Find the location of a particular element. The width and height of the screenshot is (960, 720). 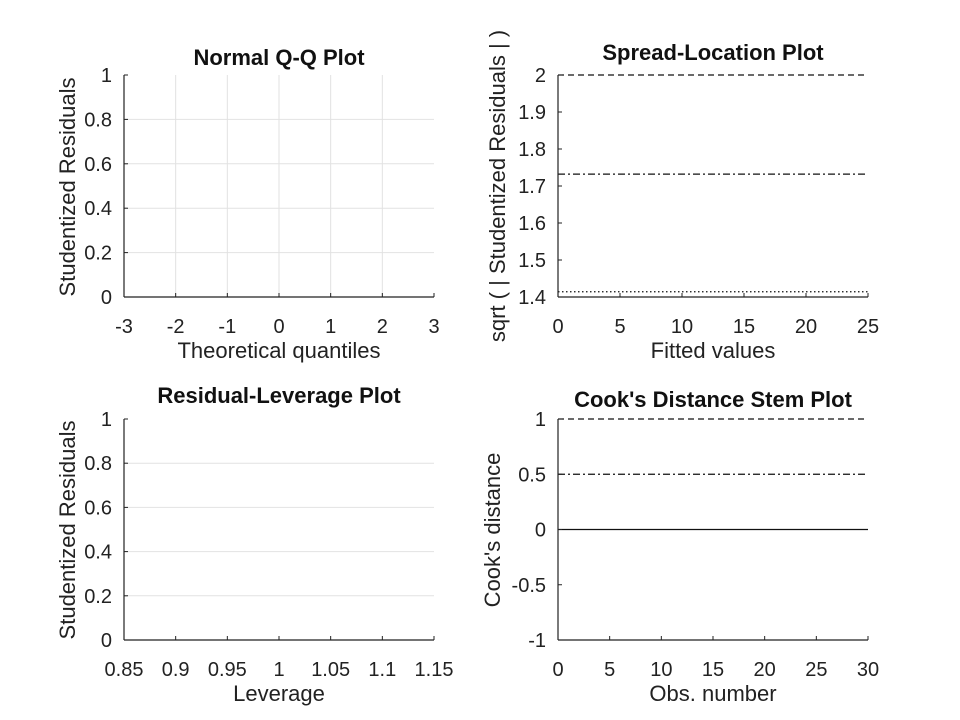

plot-area: 0 5 10 15 20 25 30 -1 -0.5 0 0.5 1 is located at coordinates (696, 545).